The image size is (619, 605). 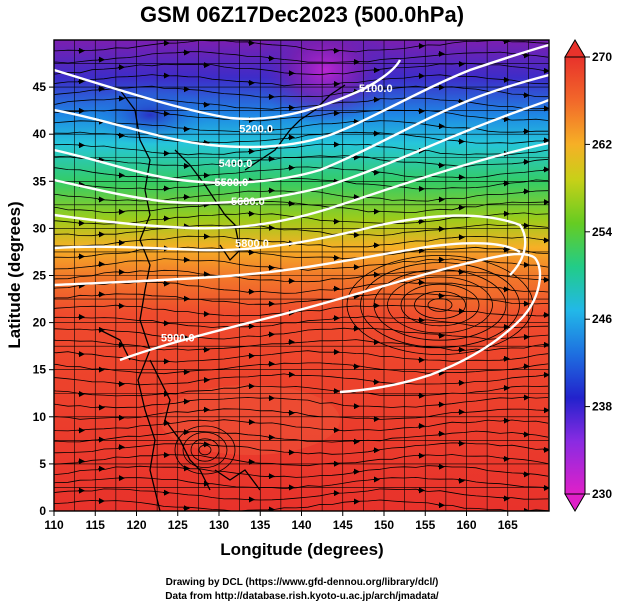 I want to click on cold-trough, so click(x=150, y=115).